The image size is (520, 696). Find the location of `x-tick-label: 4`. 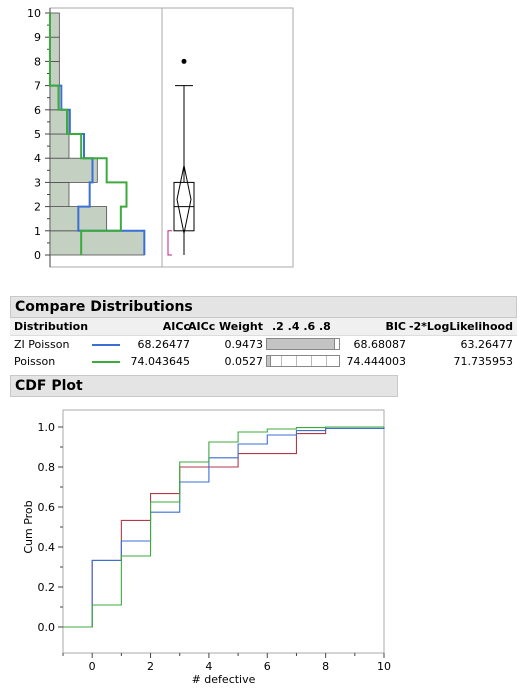

x-tick-label: 4 is located at coordinates (208, 666).